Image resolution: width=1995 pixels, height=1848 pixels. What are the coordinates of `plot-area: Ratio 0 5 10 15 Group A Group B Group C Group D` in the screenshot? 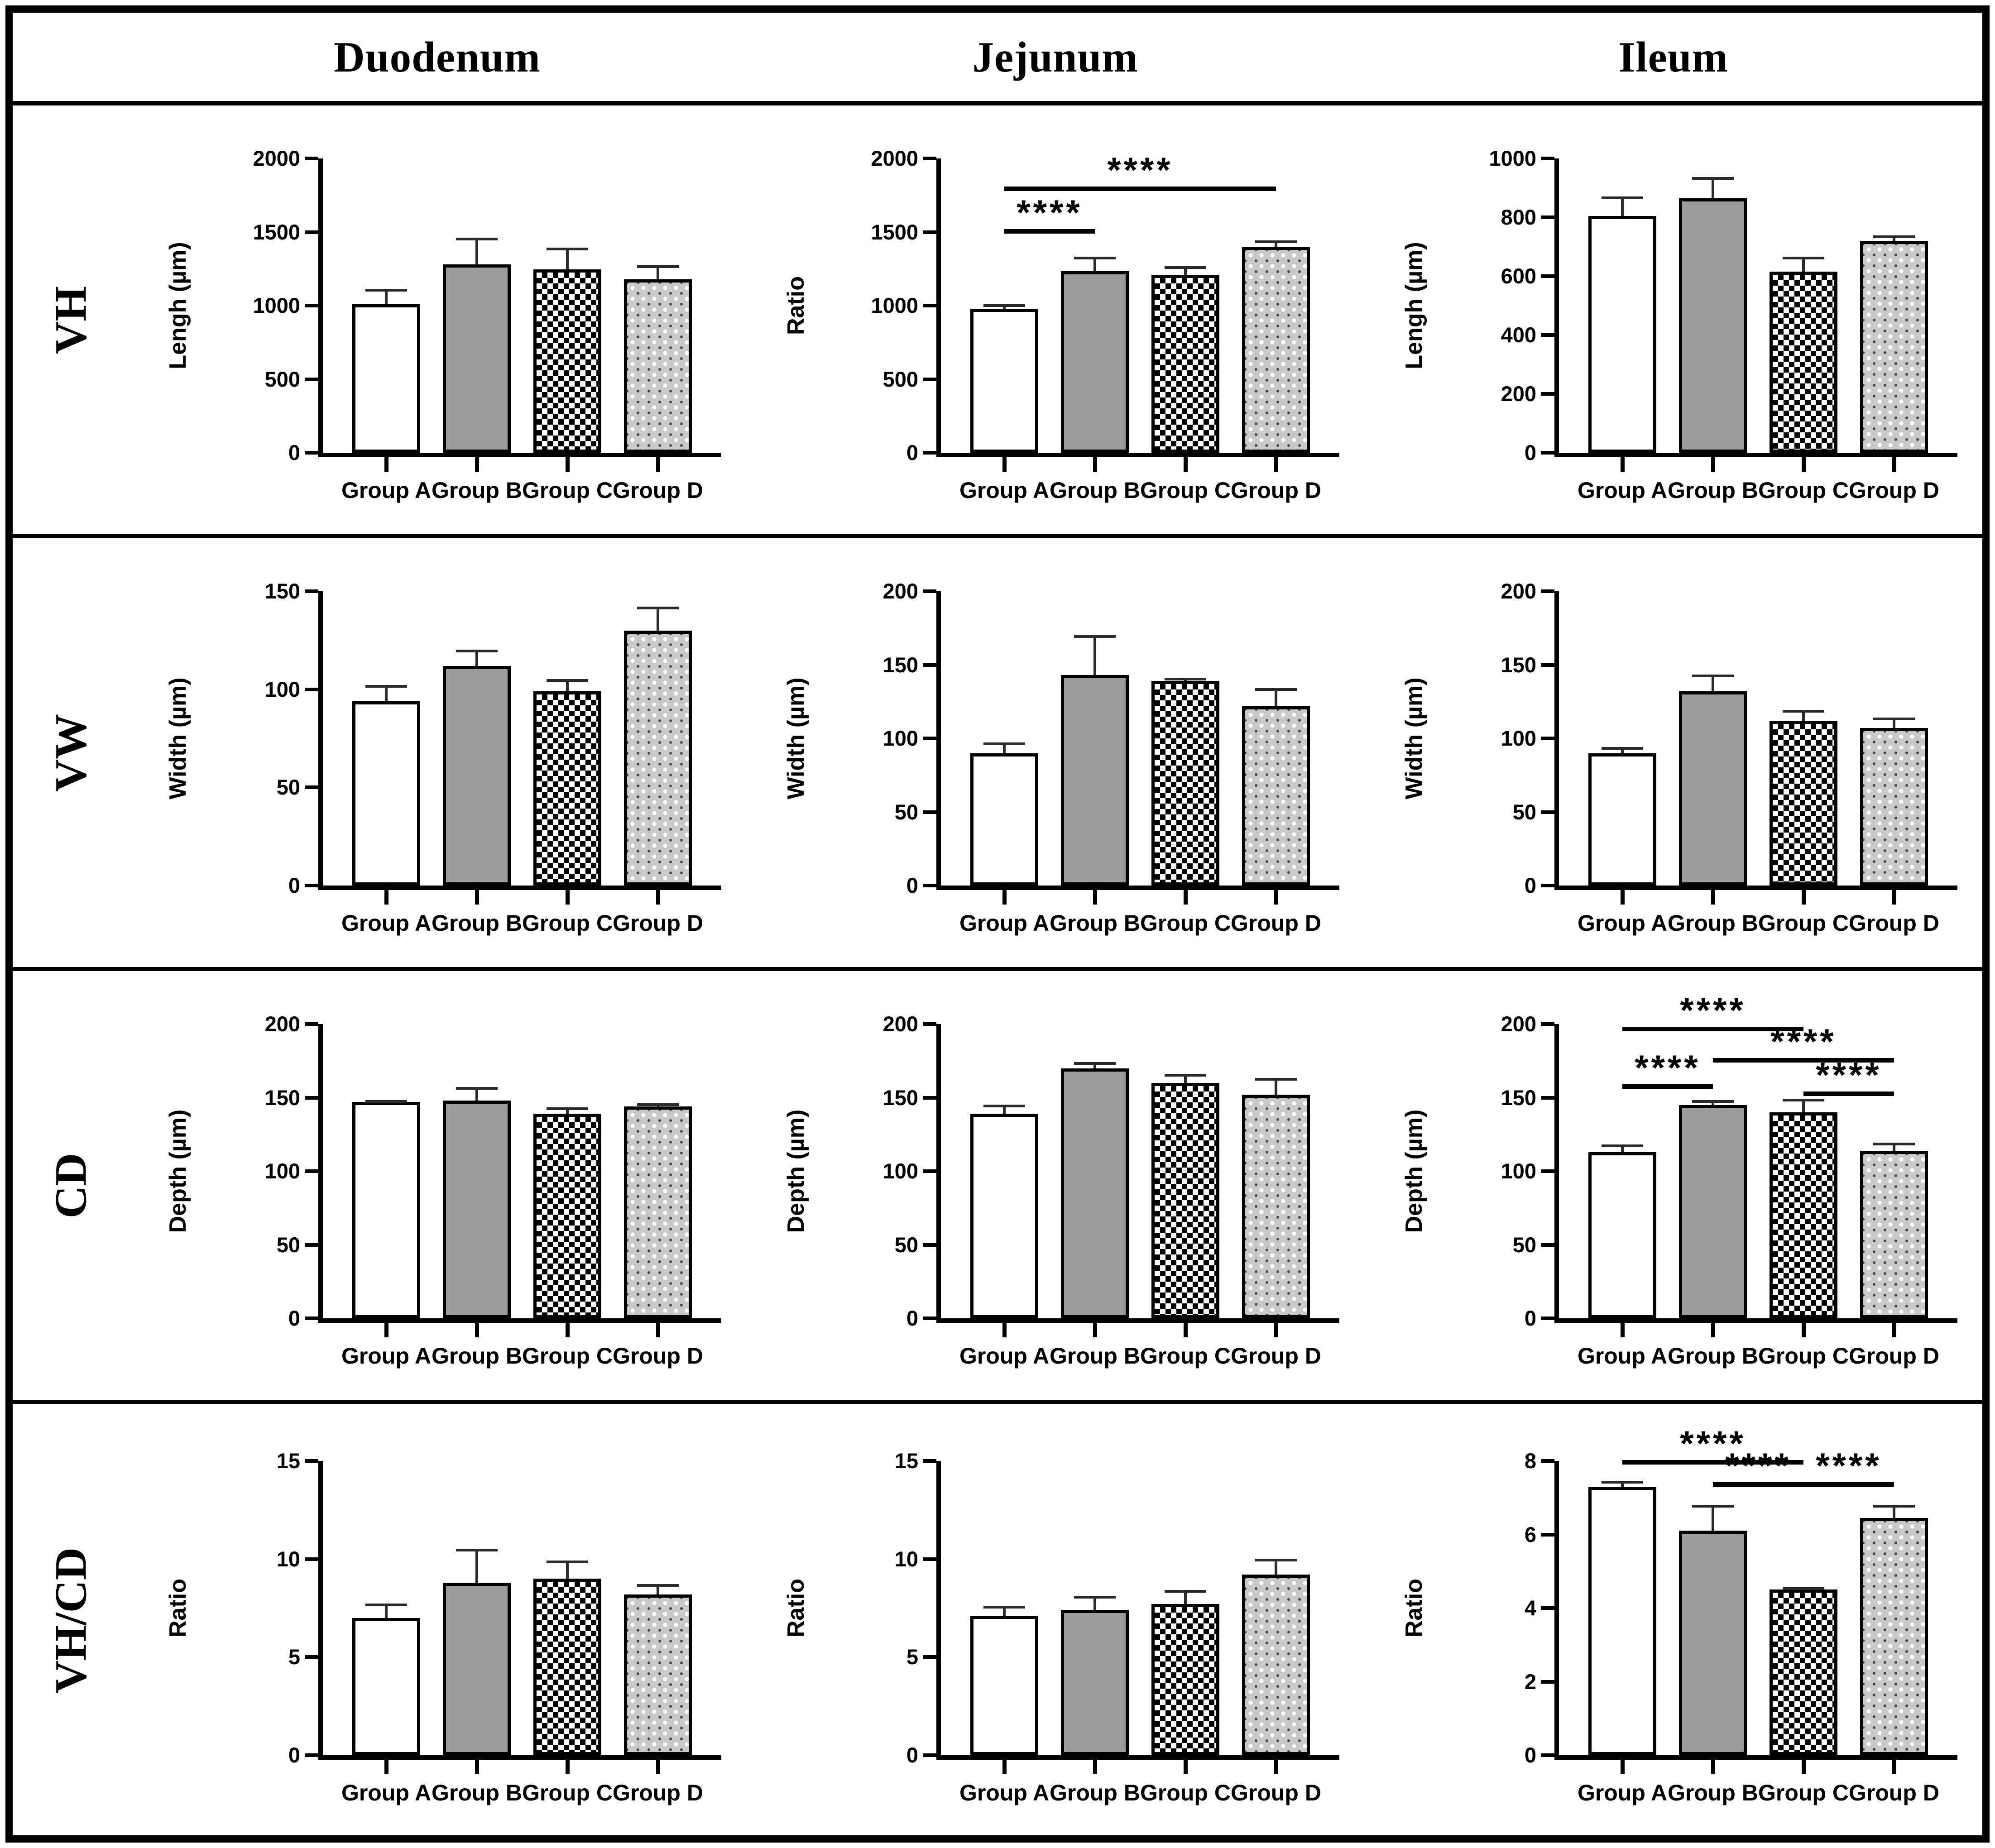 It's located at (1061, 1627).